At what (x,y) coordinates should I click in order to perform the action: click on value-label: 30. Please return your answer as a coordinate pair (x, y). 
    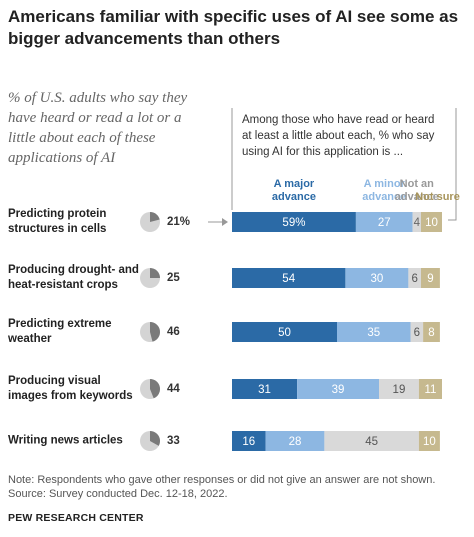
    Looking at the image, I should click on (377, 279).